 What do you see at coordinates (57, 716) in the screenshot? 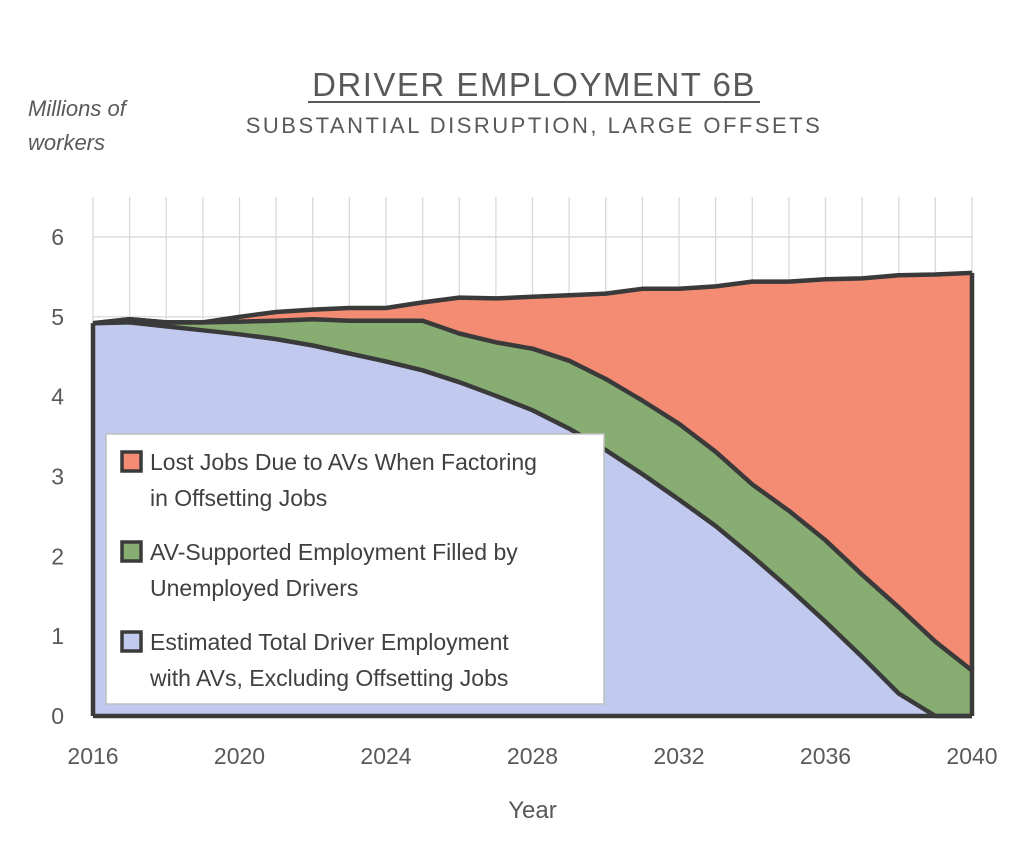
I see `y-tick-label: 0` at bounding box center [57, 716].